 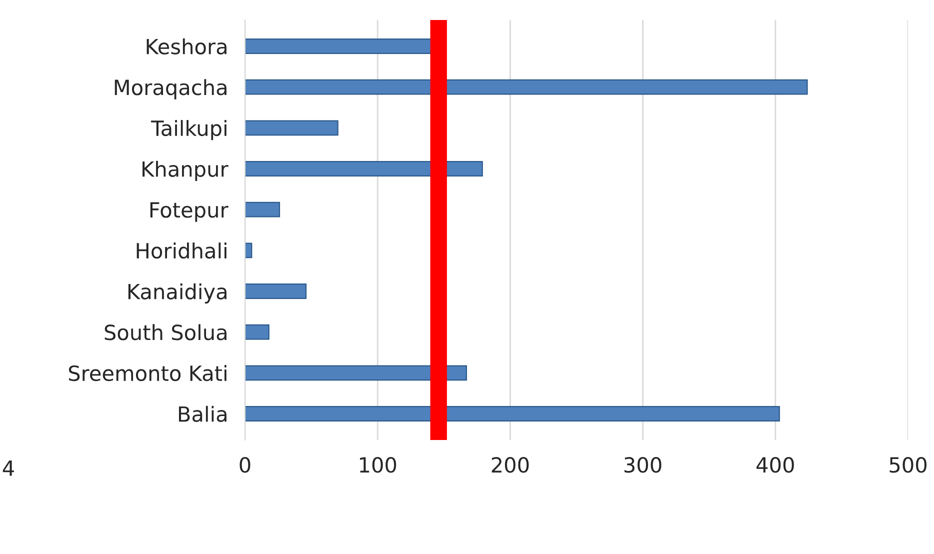 What do you see at coordinates (185, 170) in the screenshot?
I see `y-tick-label: Khanpur` at bounding box center [185, 170].